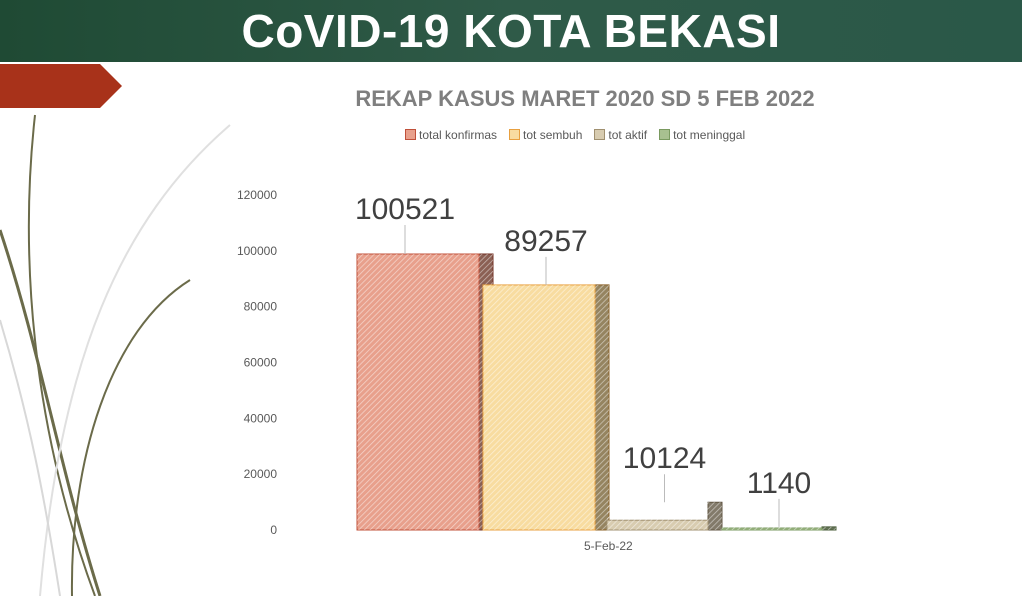 This screenshot has width=1022, height=596. Describe the element at coordinates (628, 135) in the screenshot. I see `legend-label: tot aktif` at that location.